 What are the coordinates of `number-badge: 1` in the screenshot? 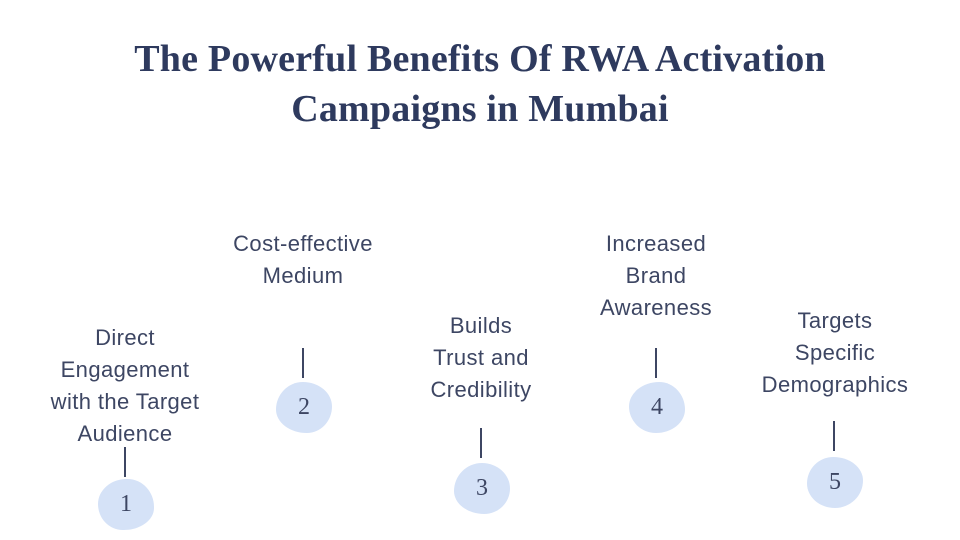 It's located at (126, 504).